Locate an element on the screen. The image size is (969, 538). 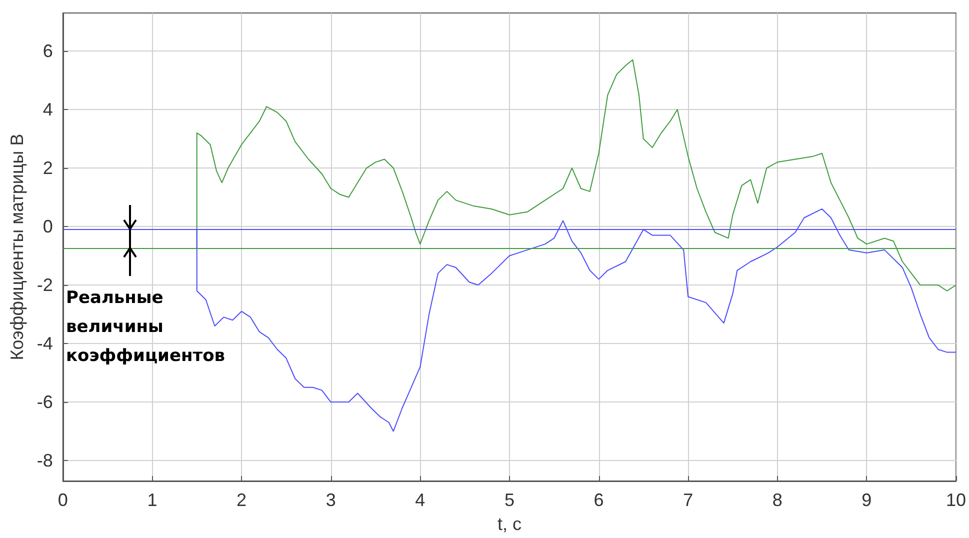
y-tick-label: 2 is located at coordinates (47, 168).